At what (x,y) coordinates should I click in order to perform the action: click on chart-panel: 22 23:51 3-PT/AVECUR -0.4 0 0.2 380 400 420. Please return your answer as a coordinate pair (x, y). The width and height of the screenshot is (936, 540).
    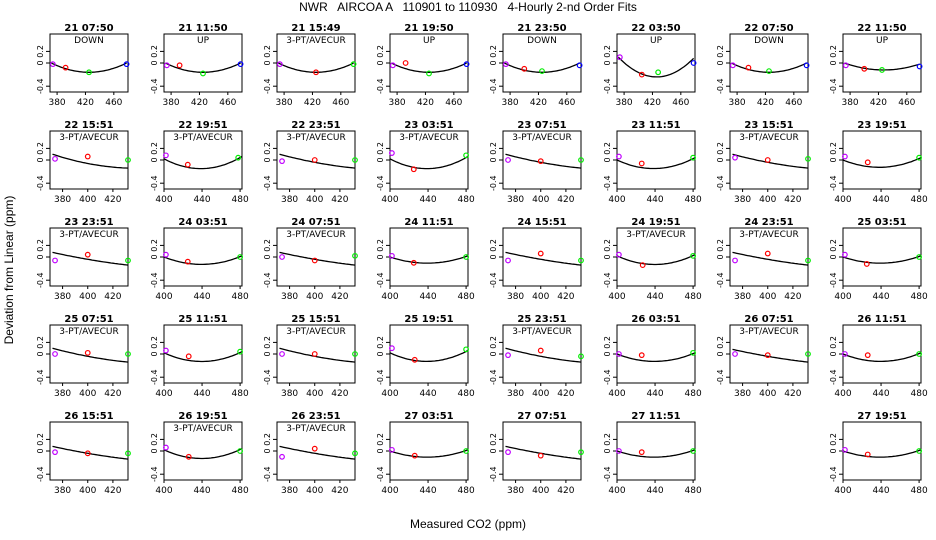
    Looking at the image, I should click on (310, 162).